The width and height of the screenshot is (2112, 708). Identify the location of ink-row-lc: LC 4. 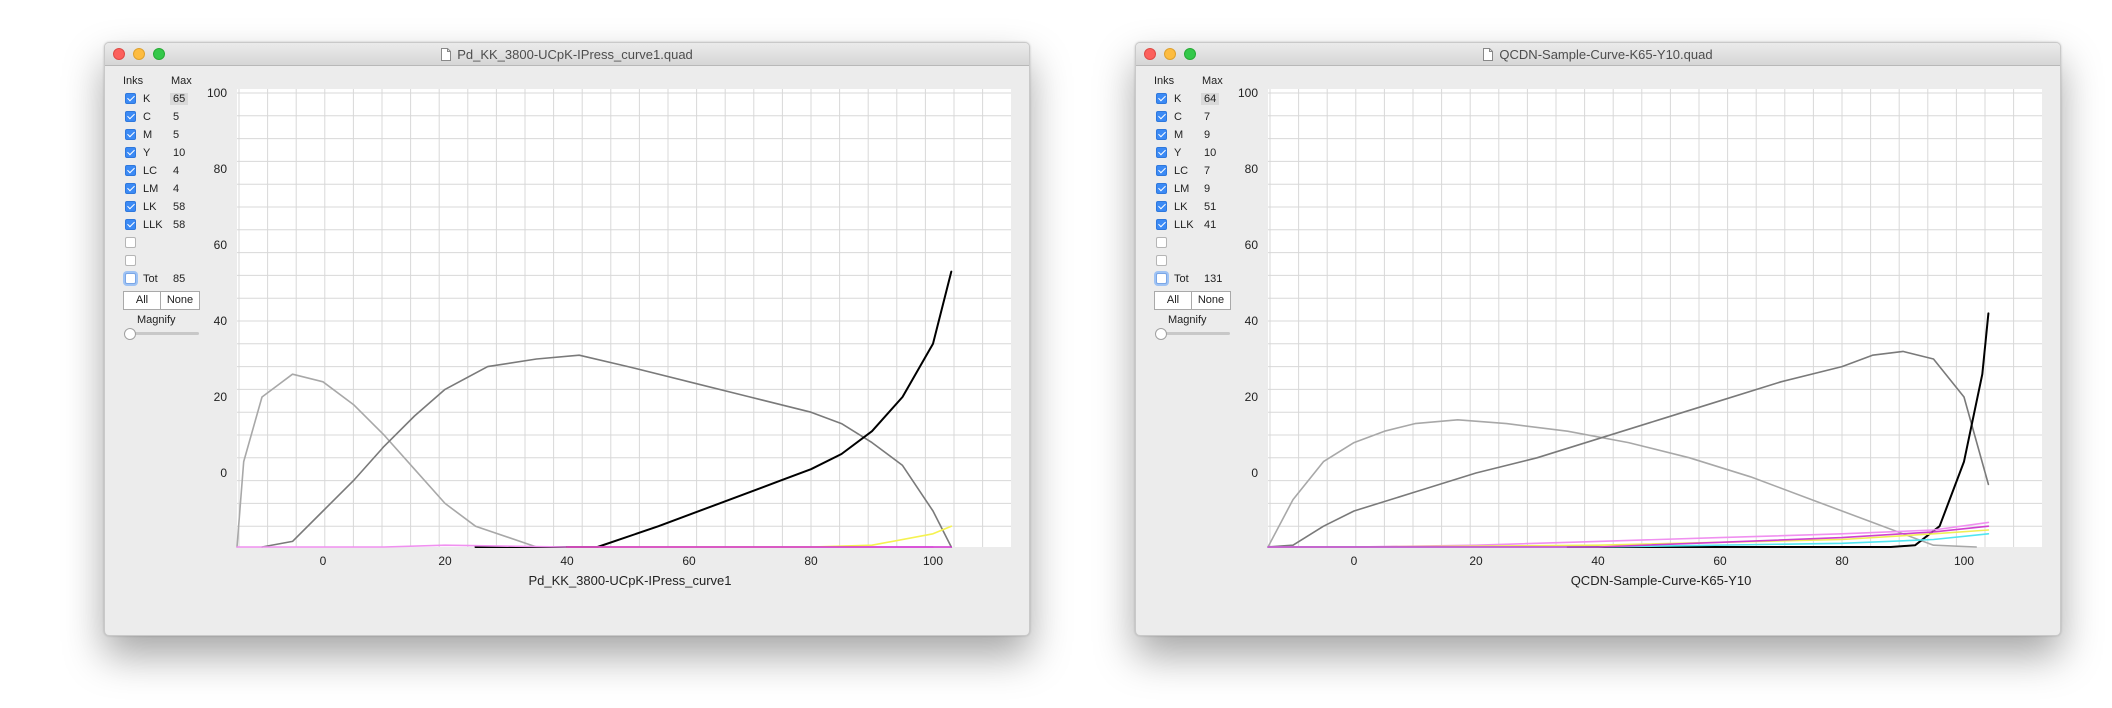
(170, 171).